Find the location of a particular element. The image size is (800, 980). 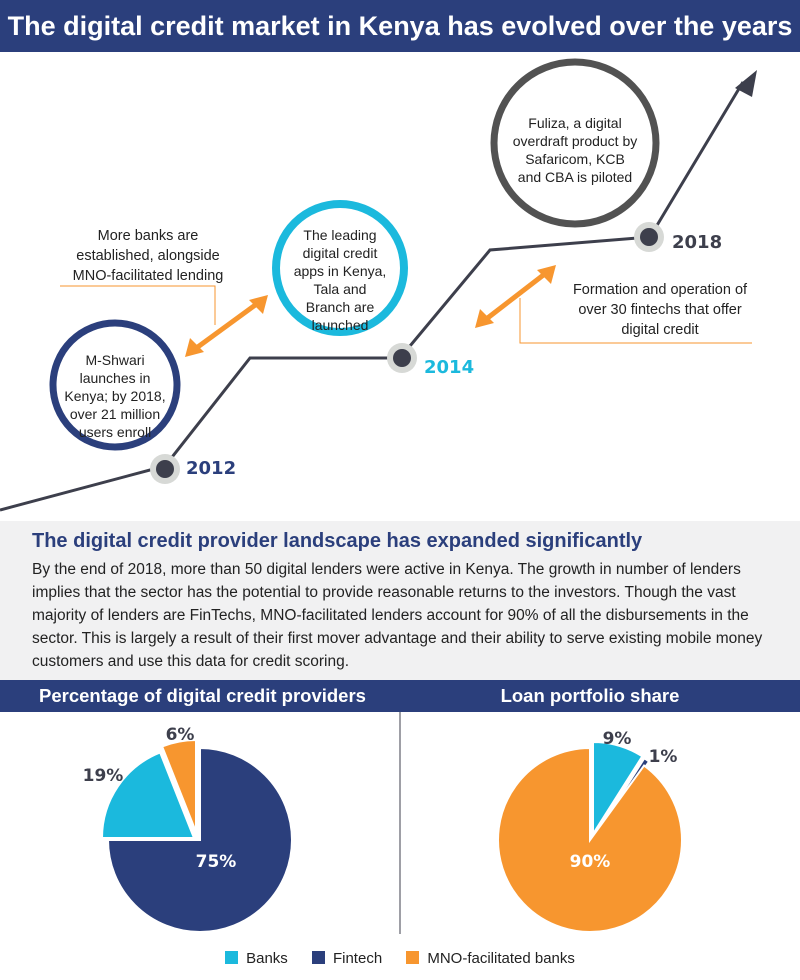

year-2018: 2018 is located at coordinates (697, 242).